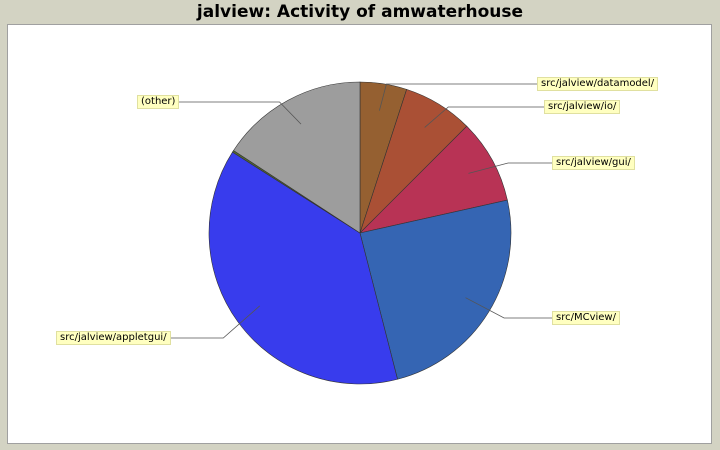  I want to click on slice-label: src/jalview/appletgui/, so click(113, 338).